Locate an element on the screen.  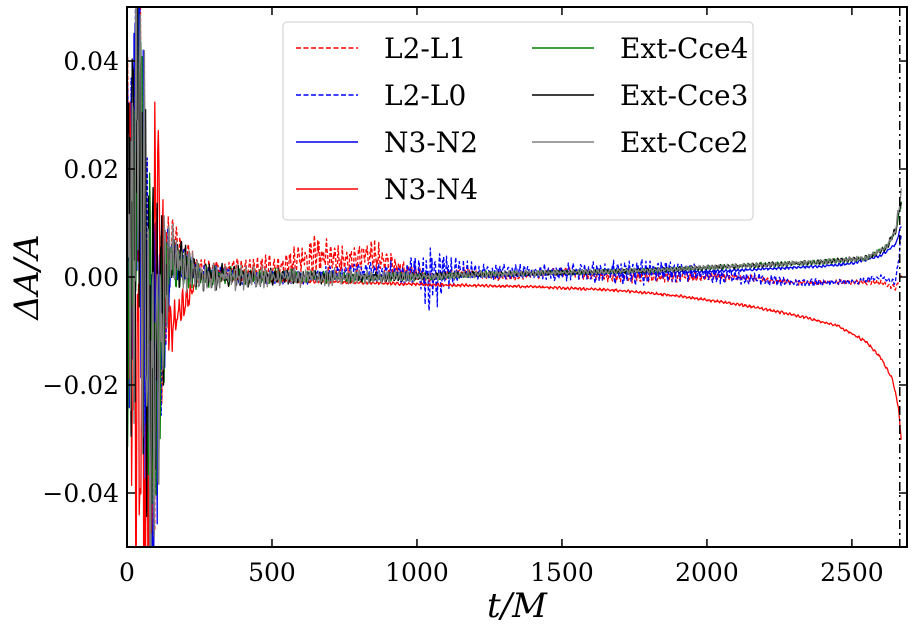
x-tick-label: 1000 is located at coordinates (417, 572).